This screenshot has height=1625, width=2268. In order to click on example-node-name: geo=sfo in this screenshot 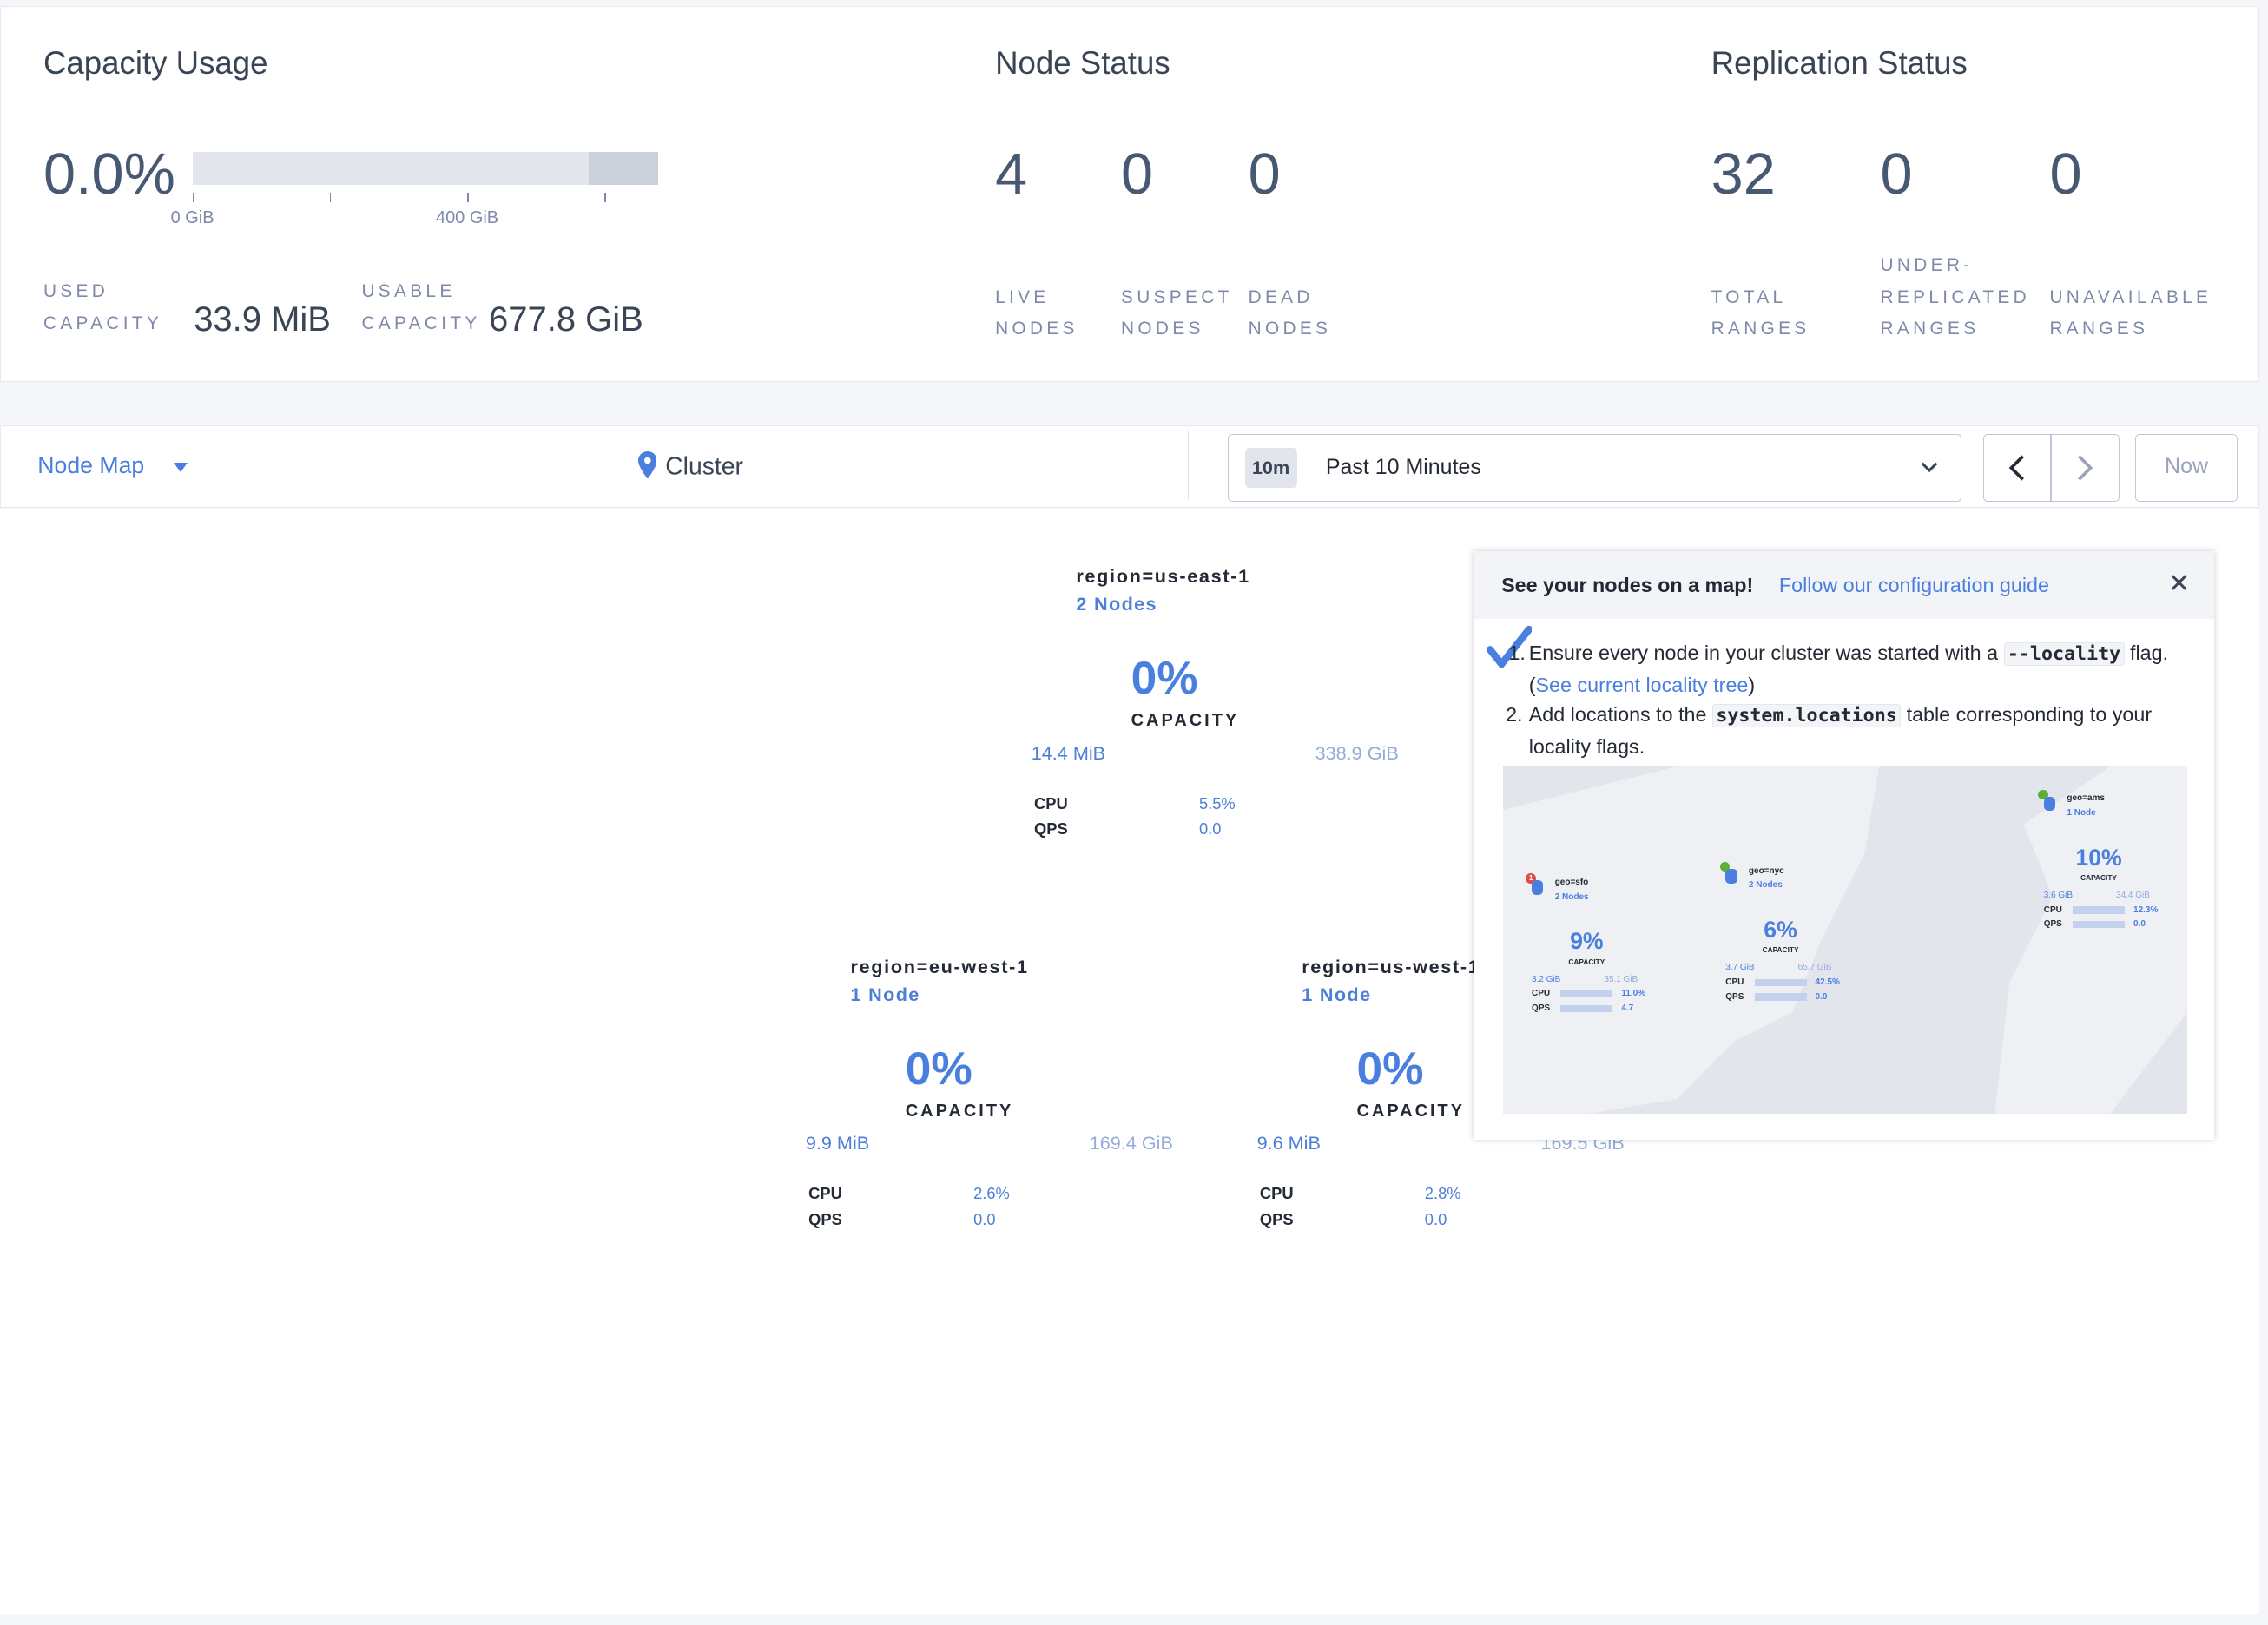, I will do `click(1572, 883)`.